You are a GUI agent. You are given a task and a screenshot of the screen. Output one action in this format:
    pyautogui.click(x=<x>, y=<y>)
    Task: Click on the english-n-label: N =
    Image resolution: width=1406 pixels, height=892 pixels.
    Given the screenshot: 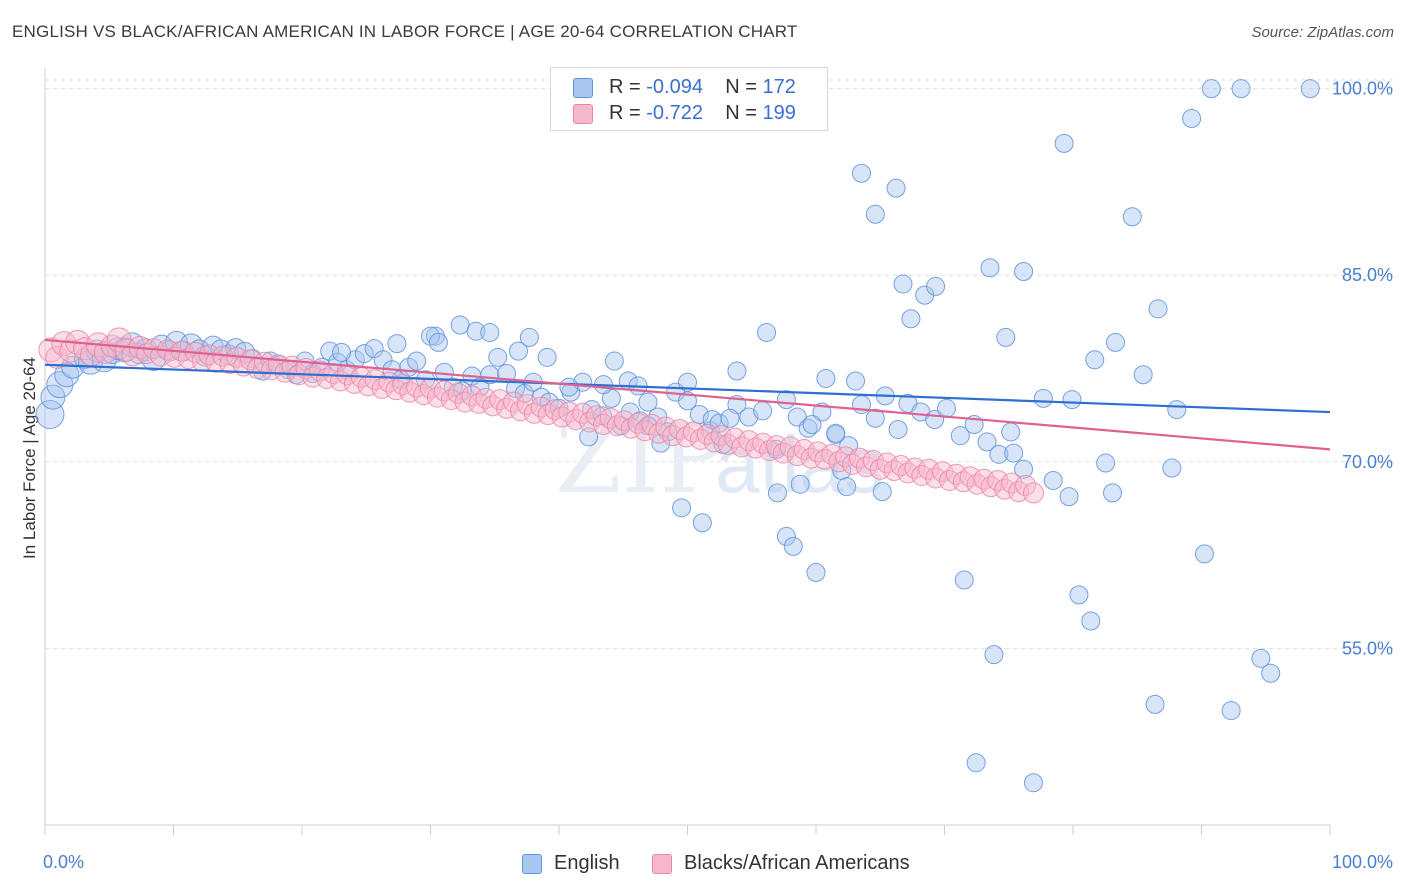 What is the action you would take?
    pyautogui.click(x=741, y=87)
    